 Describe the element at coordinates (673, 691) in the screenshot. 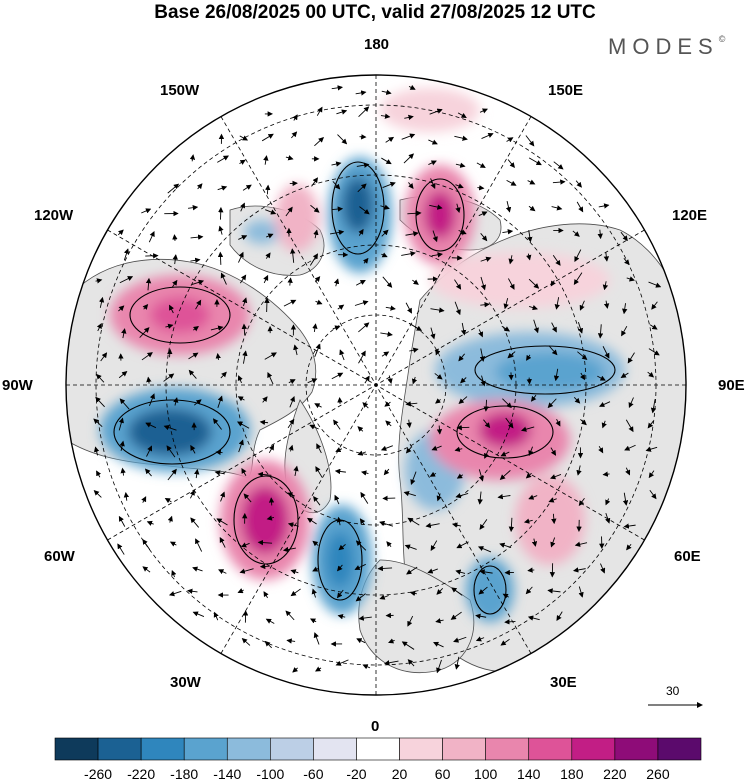

I see `reference-vector-label: 30` at that location.